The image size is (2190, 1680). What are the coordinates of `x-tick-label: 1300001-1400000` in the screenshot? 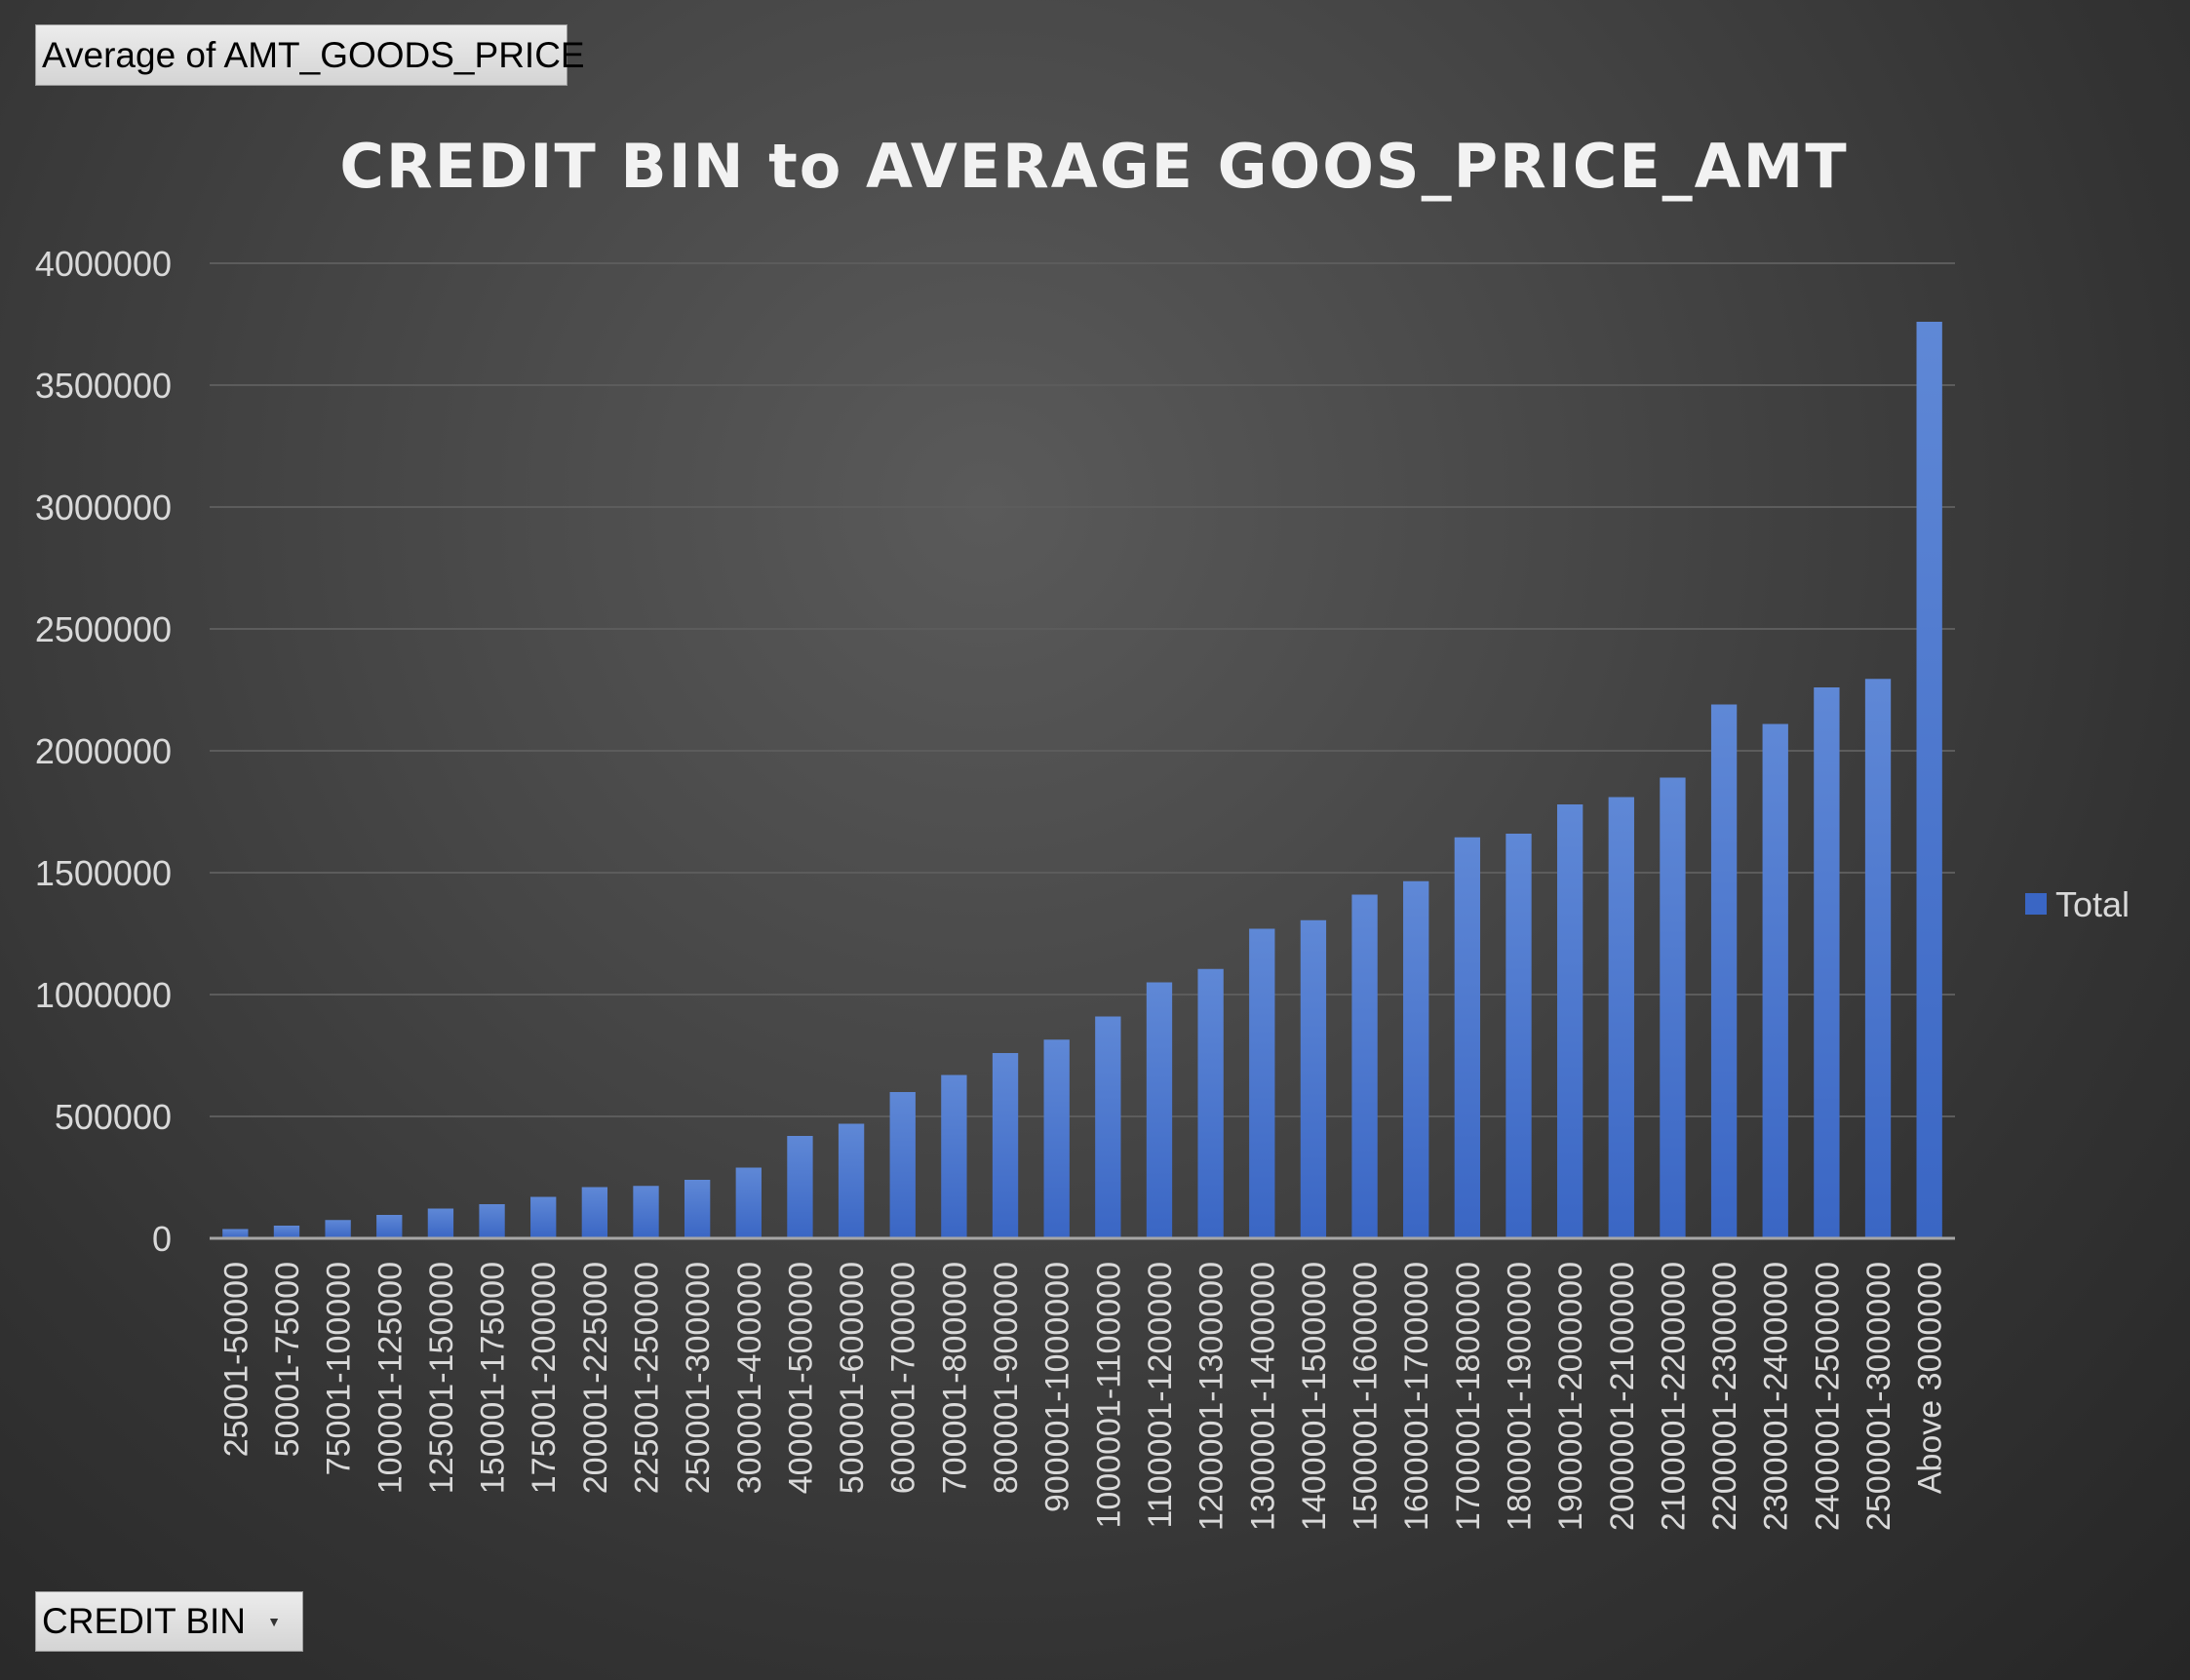 It's located at (1262, 1396).